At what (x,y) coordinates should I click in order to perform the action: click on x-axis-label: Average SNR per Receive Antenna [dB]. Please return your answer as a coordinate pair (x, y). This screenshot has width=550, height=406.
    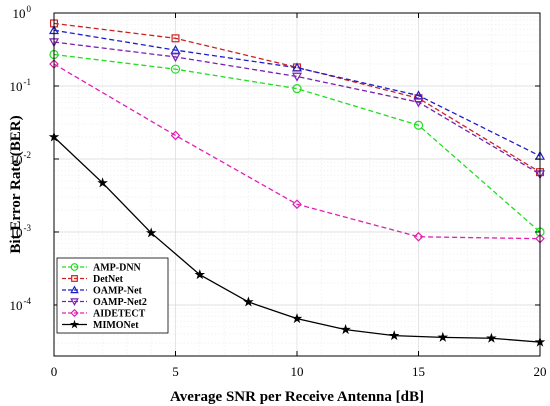
    Looking at the image, I should click on (297, 397).